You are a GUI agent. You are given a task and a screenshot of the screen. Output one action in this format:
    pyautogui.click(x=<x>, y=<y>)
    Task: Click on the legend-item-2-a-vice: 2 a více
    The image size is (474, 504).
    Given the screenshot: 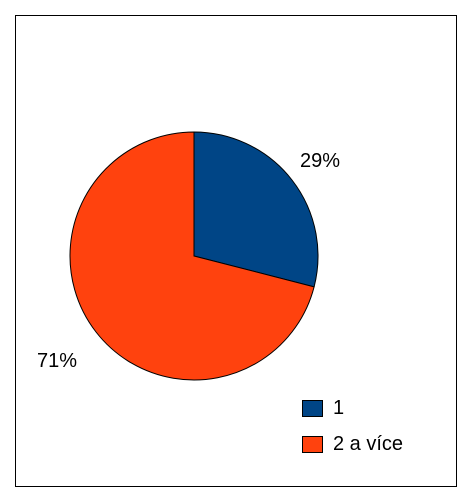 What is the action you would take?
    pyautogui.click(x=352, y=444)
    